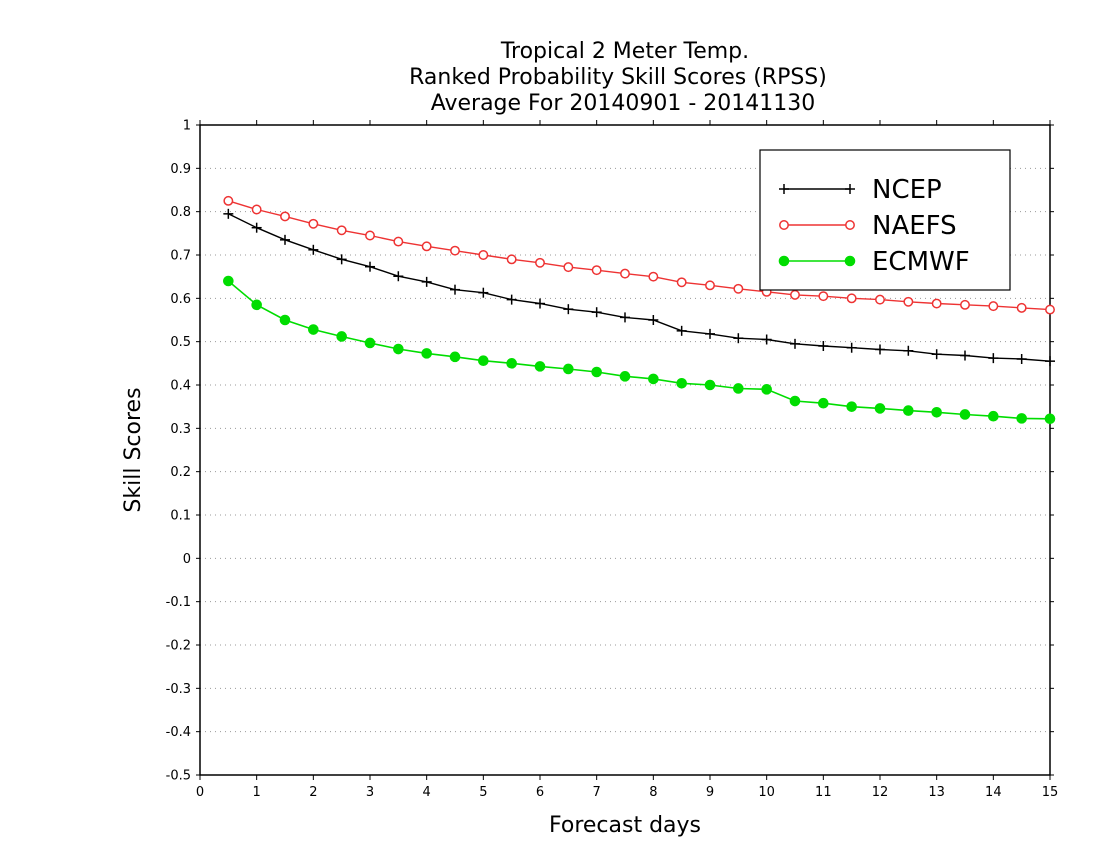  What do you see at coordinates (1050, 792) in the screenshot?
I see `x-tick-label: 15` at bounding box center [1050, 792].